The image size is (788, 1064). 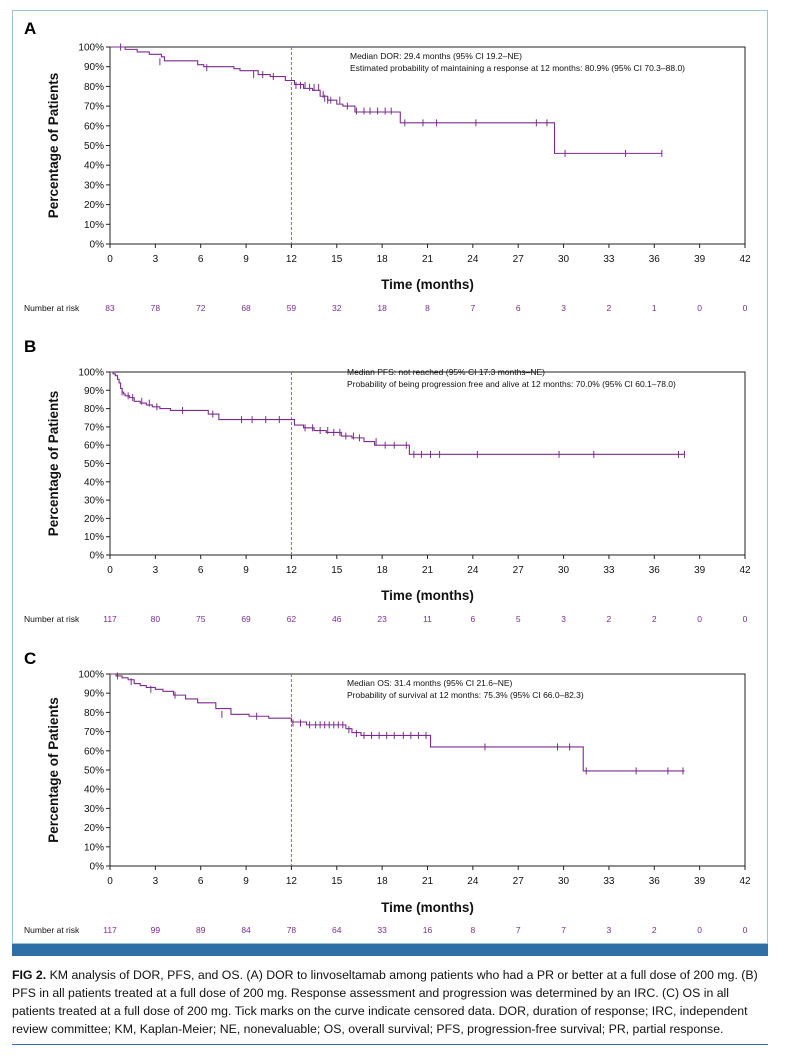 I want to click on panel-letter: A, so click(x=30, y=28).